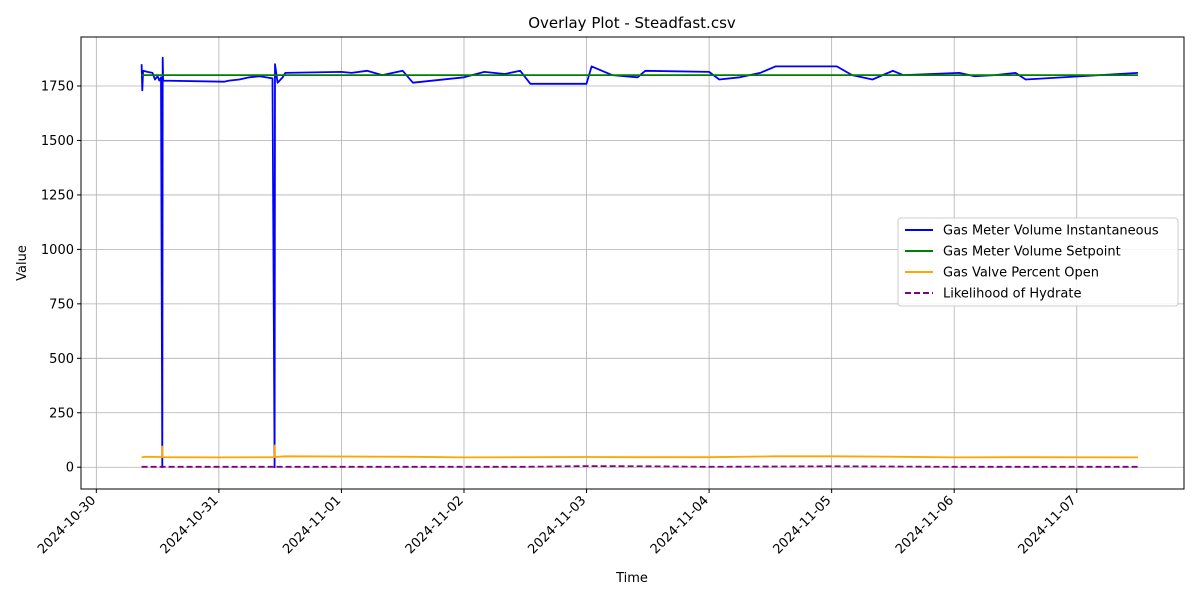 This screenshot has width=1200, height=600. Describe the element at coordinates (57, 195) in the screenshot. I see `y-tick-label: 1250` at that location.